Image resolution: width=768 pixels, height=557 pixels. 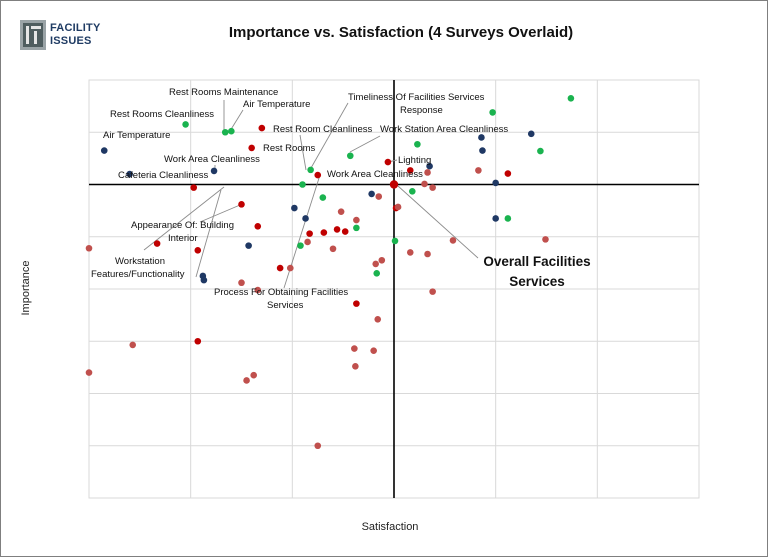 What do you see at coordinates (163, 175) in the screenshot?
I see `annotation-label: Cafeteria Cleanliness` at bounding box center [163, 175].